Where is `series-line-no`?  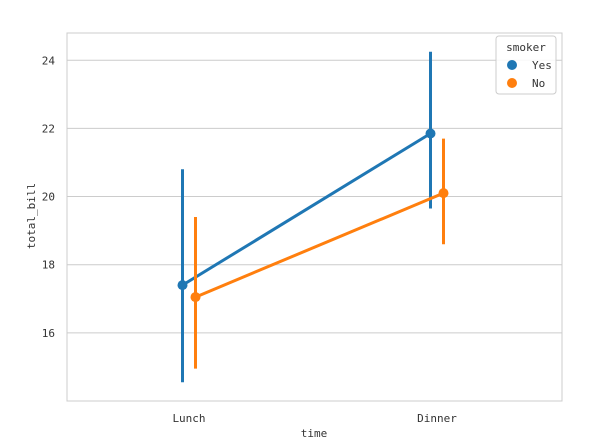 series-line-no is located at coordinates (319, 245).